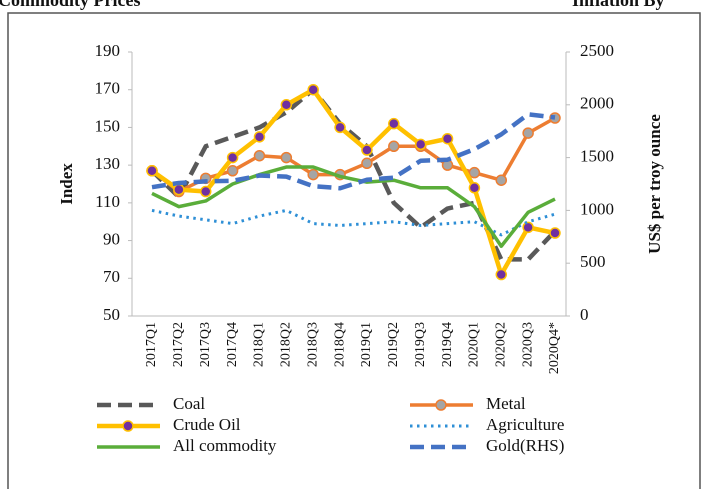 The height and width of the screenshot is (489, 706). Describe the element at coordinates (420, 344) in the screenshot. I see `x-tick-label: 2019Q3` at that location.